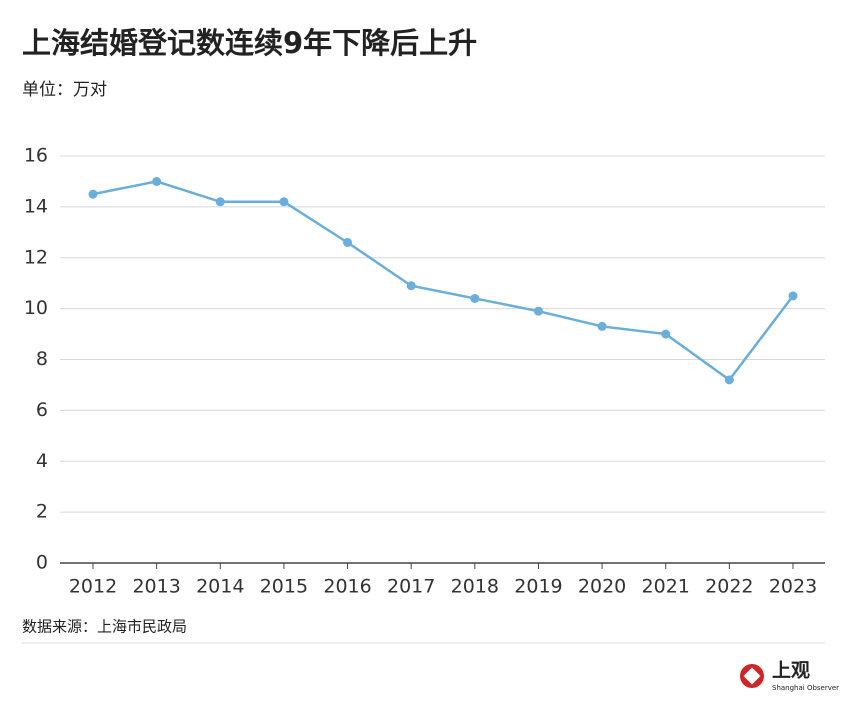 This screenshot has width=847, height=720. What do you see at coordinates (475, 587) in the screenshot?
I see `x-tick-label: 2018` at bounding box center [475, 587].